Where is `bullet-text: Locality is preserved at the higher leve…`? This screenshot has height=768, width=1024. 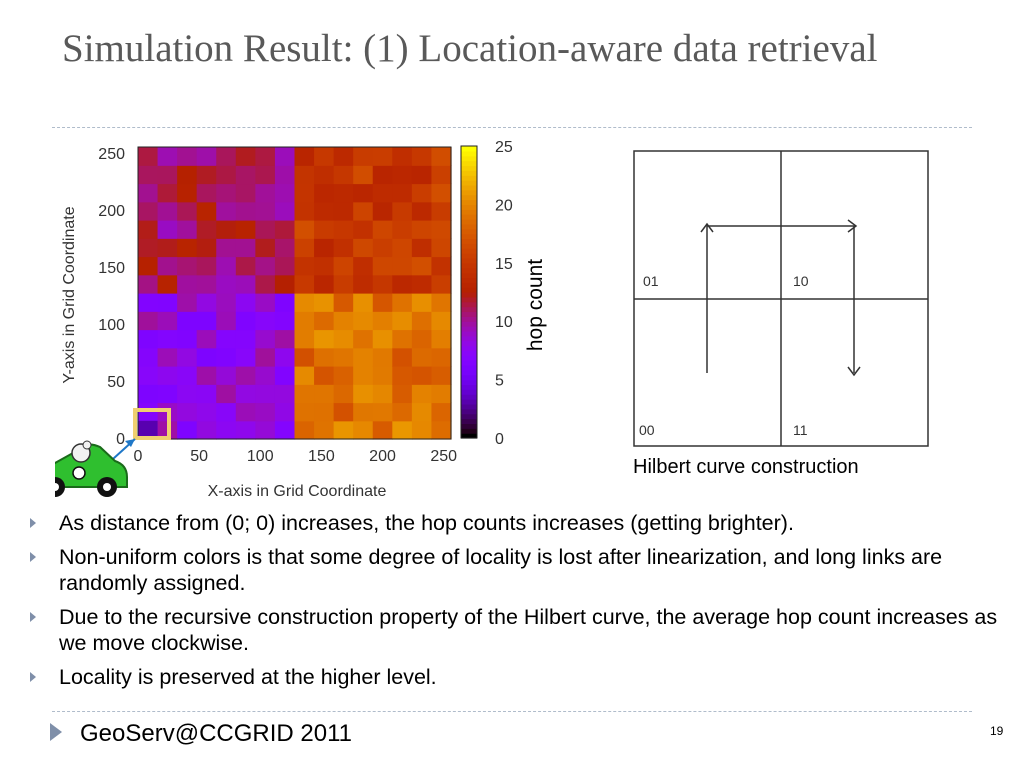
bullet-text: Locality is preserved at the higher leve… is located at coordinates (248, 677).